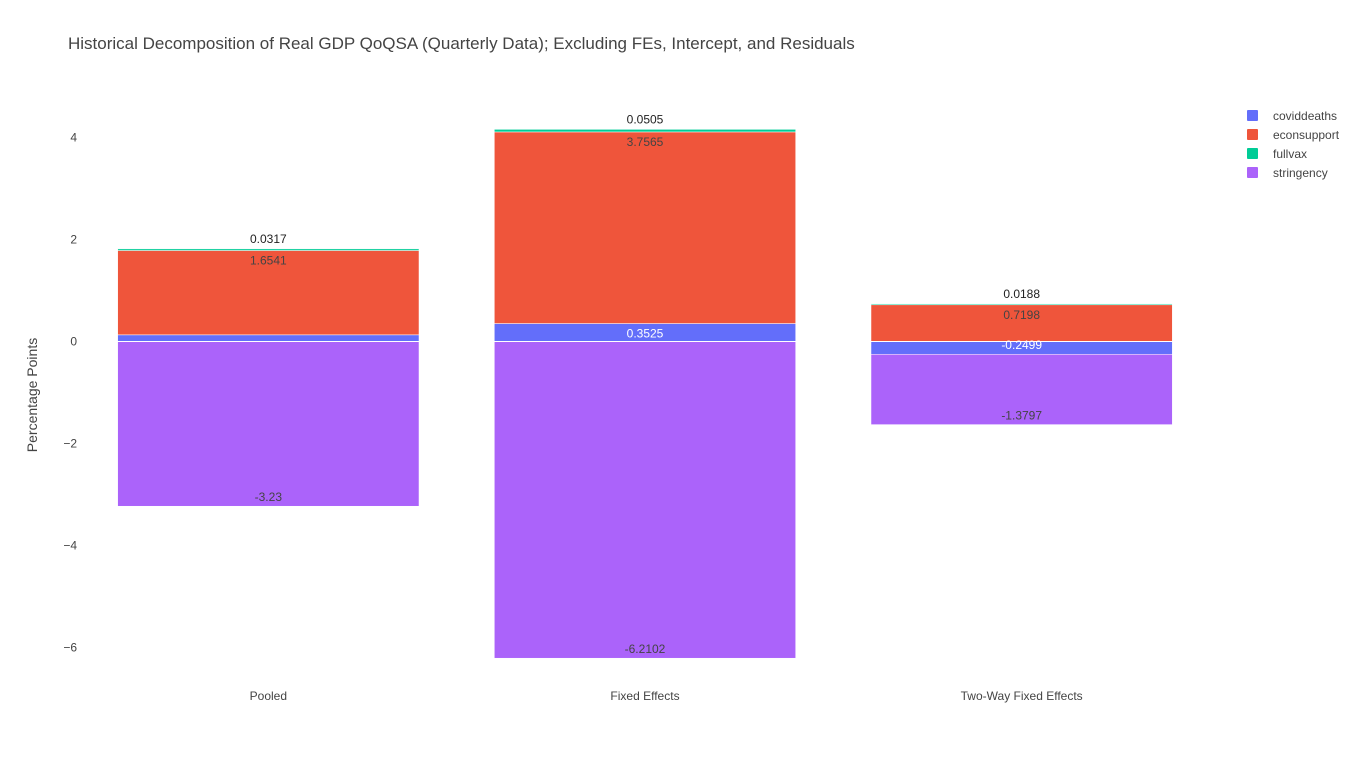 The width and height of the screenshot is (1366, 768). What do you see at coordinates (1290, 153) in the screenshot?
I see `legend-label: fullvax` at bounding box center [1290, 153].